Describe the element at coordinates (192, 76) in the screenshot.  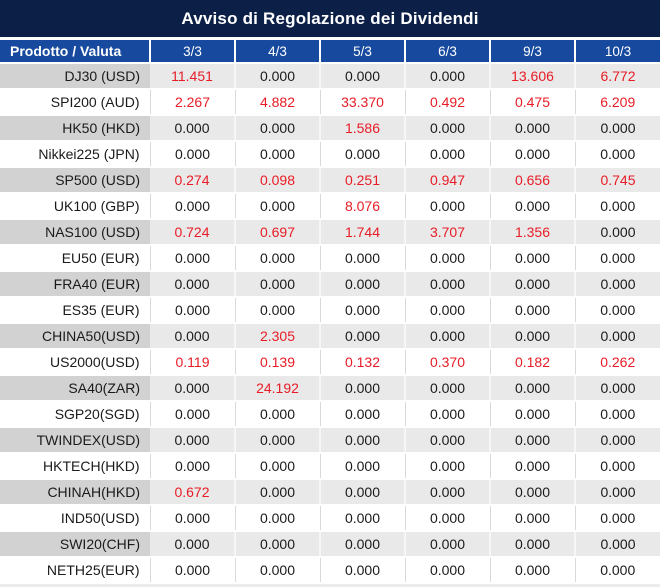
I see `value-cell: 11.451` at that location.